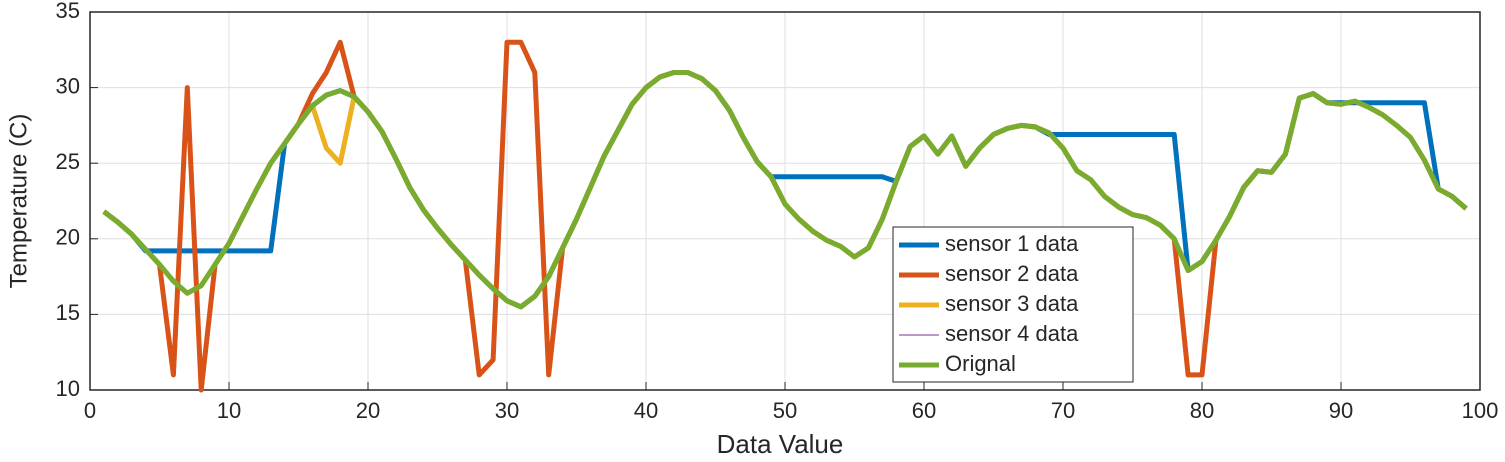  I want to click on y-tick-label: 30, so click(68, 85).